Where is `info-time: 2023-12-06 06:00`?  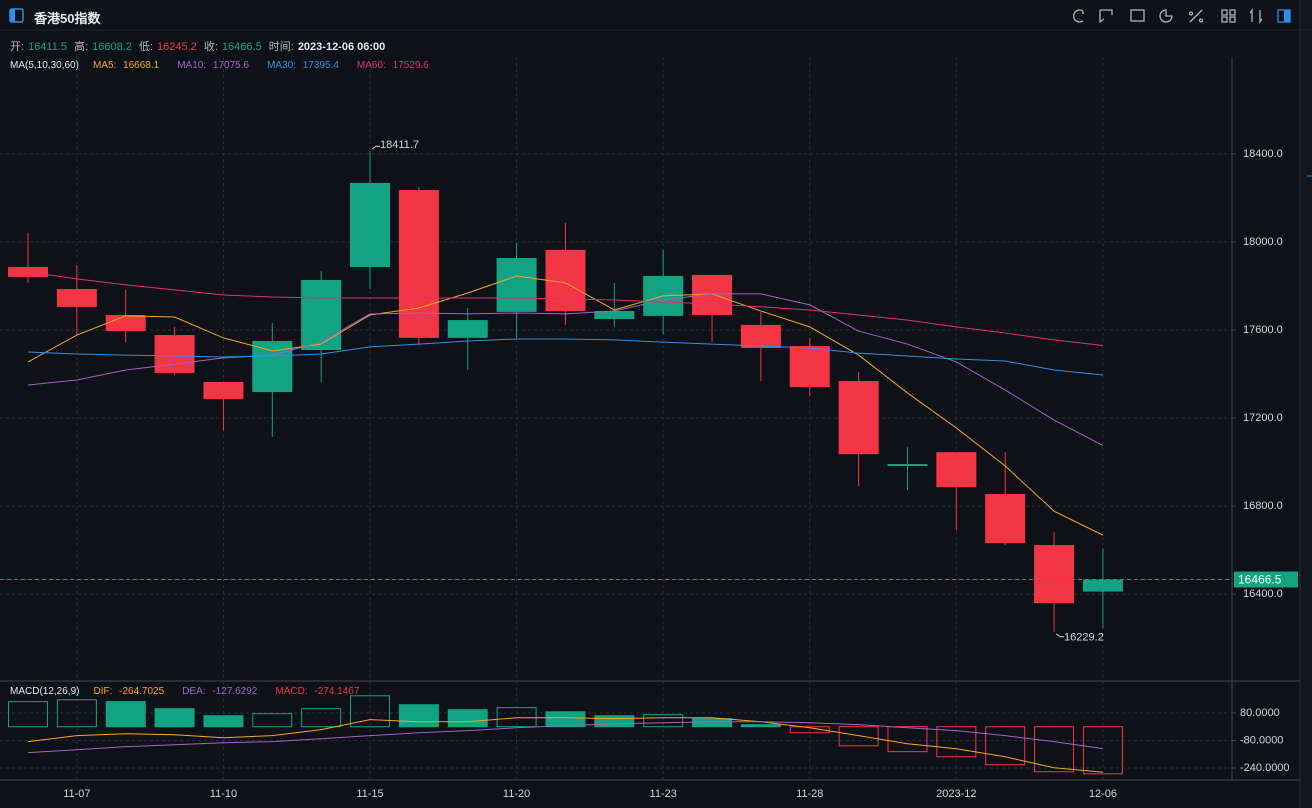
info-time: 2023-12-06 06:00 is located at coordinates (341, 47).